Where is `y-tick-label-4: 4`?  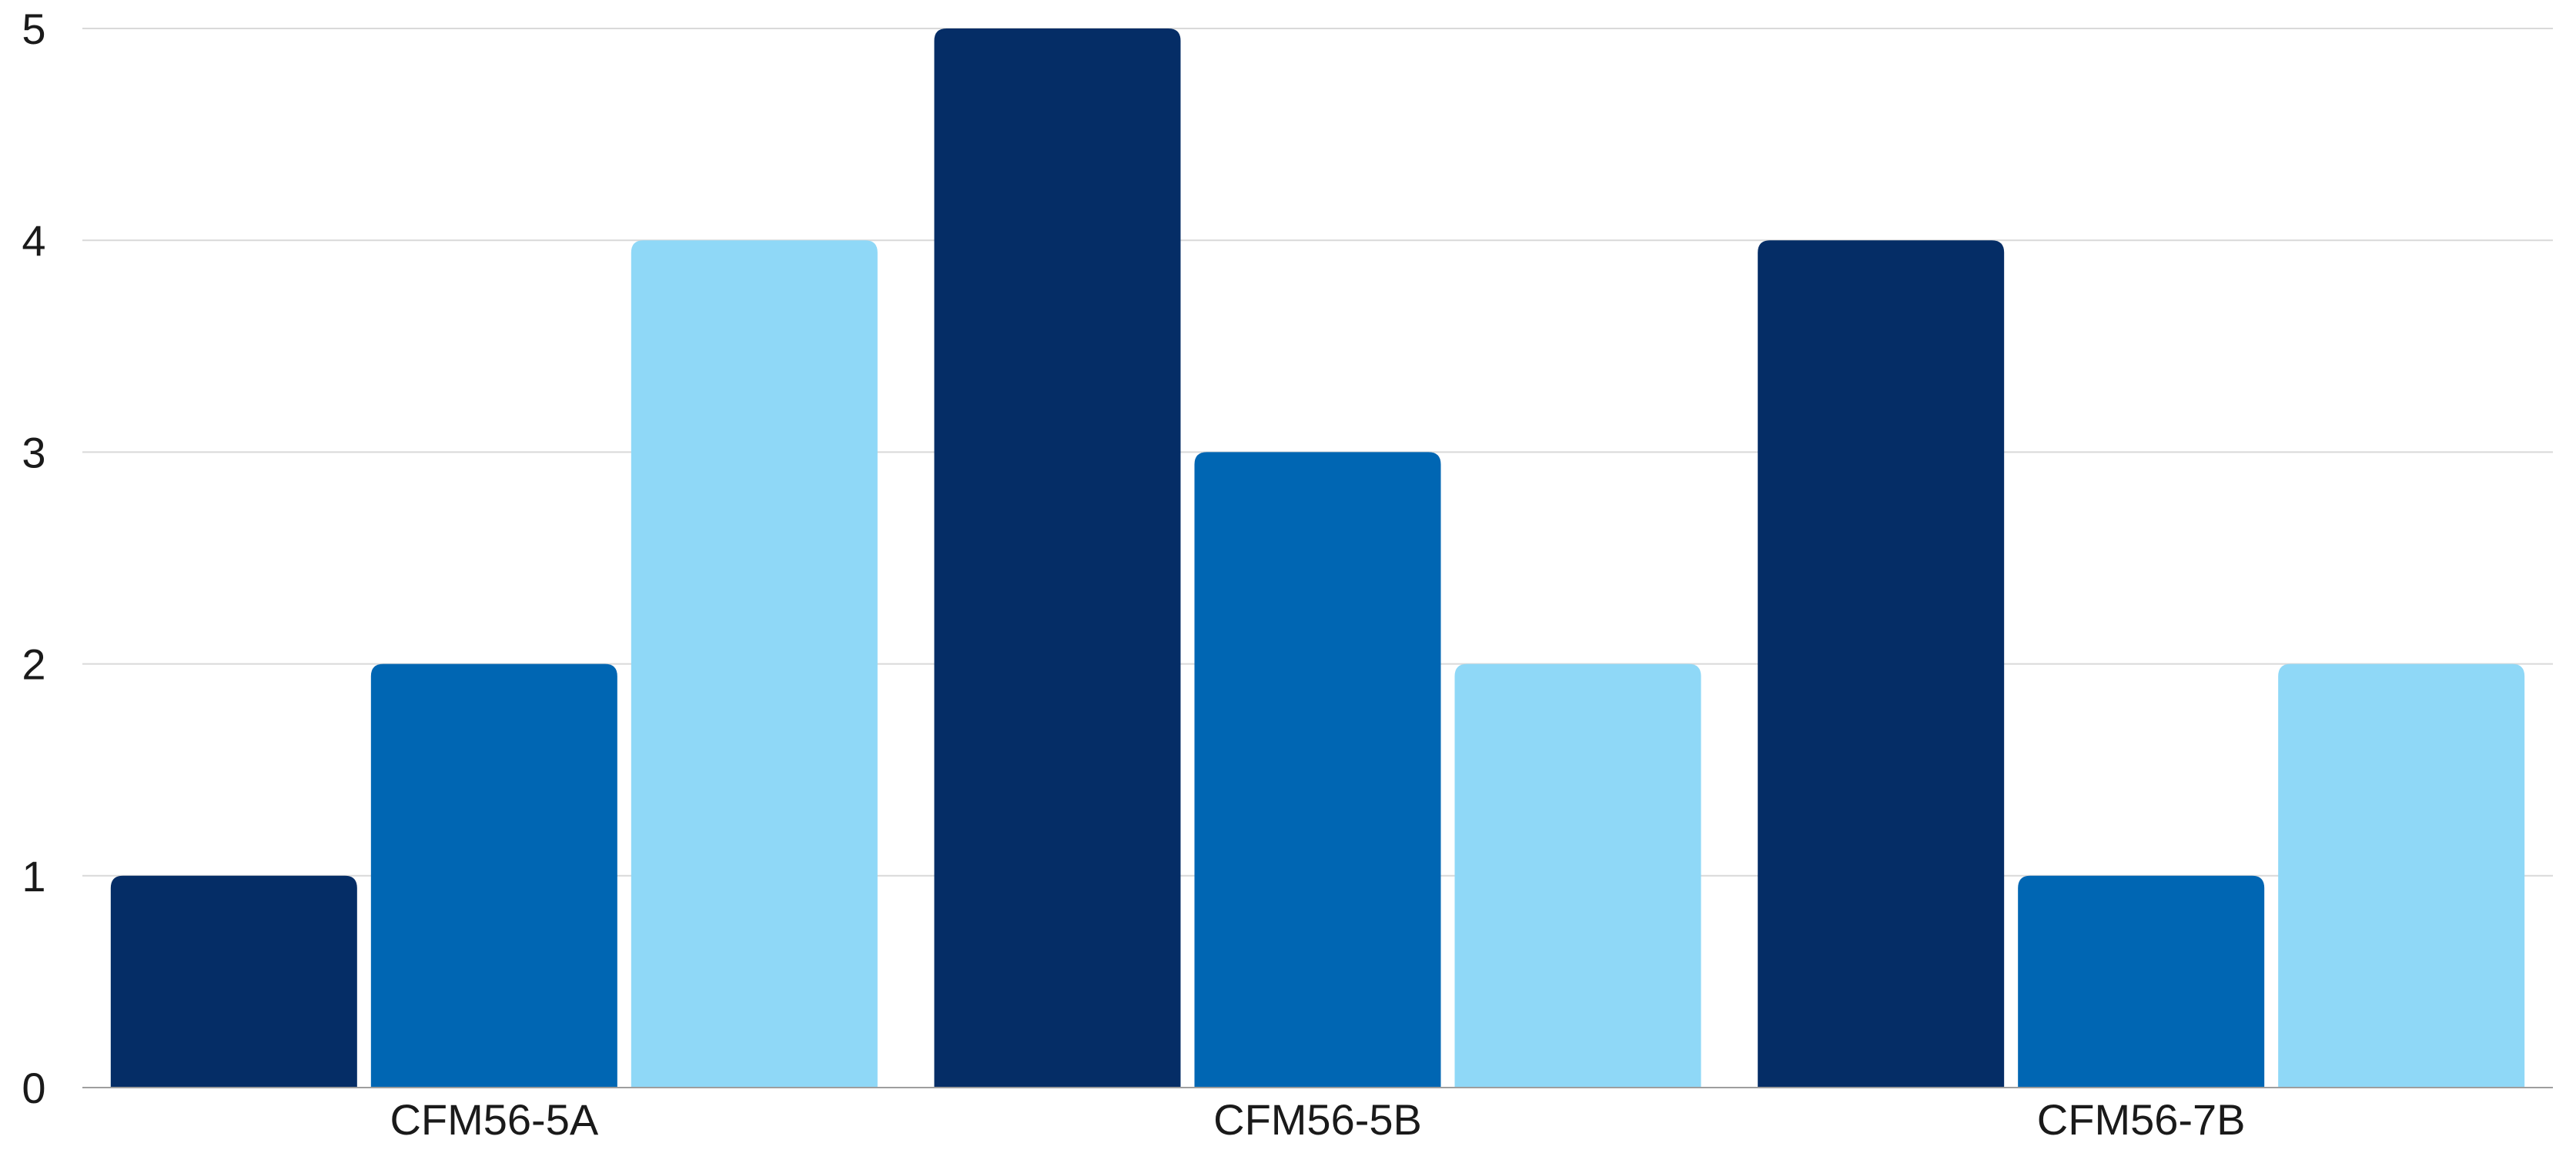
y-tick-label-4: 4 is located at coordinates (33, 241).